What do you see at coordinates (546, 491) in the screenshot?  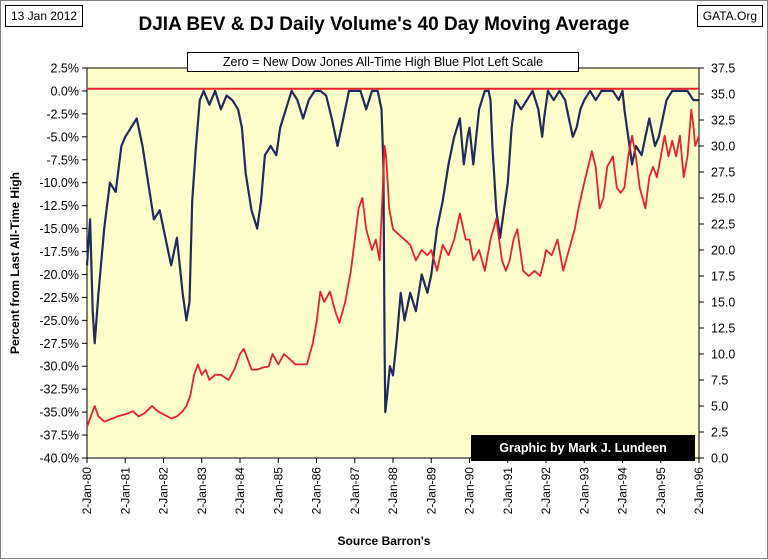 I see `x-tick-label: 2-Jan-92` at bounding box center [546, 491].